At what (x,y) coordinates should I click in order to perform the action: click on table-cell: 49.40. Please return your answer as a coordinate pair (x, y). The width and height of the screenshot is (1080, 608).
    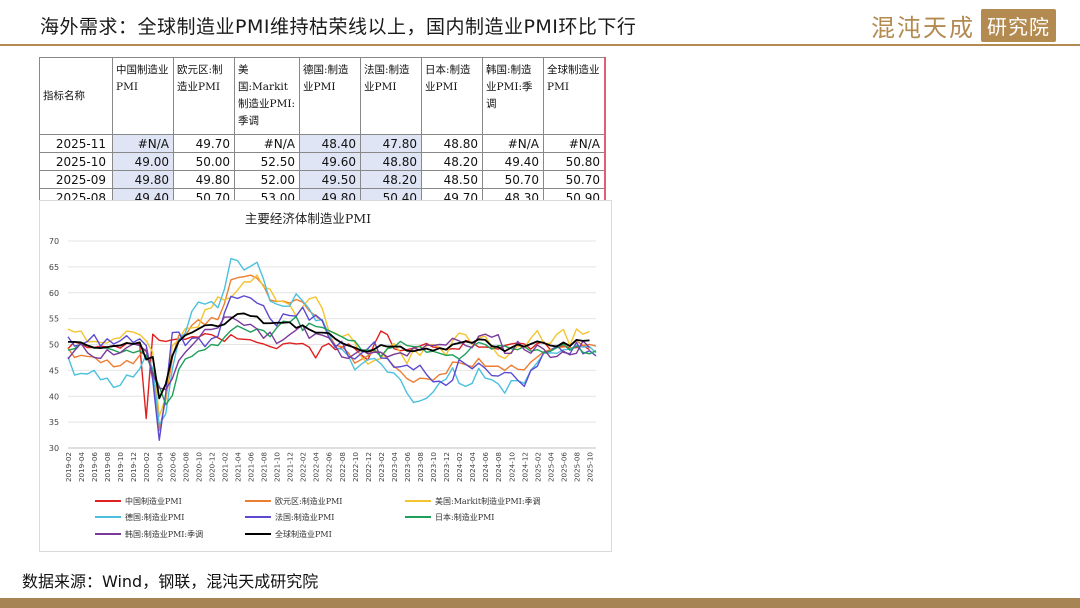
    Looking at the image, I should click on (513, 161).